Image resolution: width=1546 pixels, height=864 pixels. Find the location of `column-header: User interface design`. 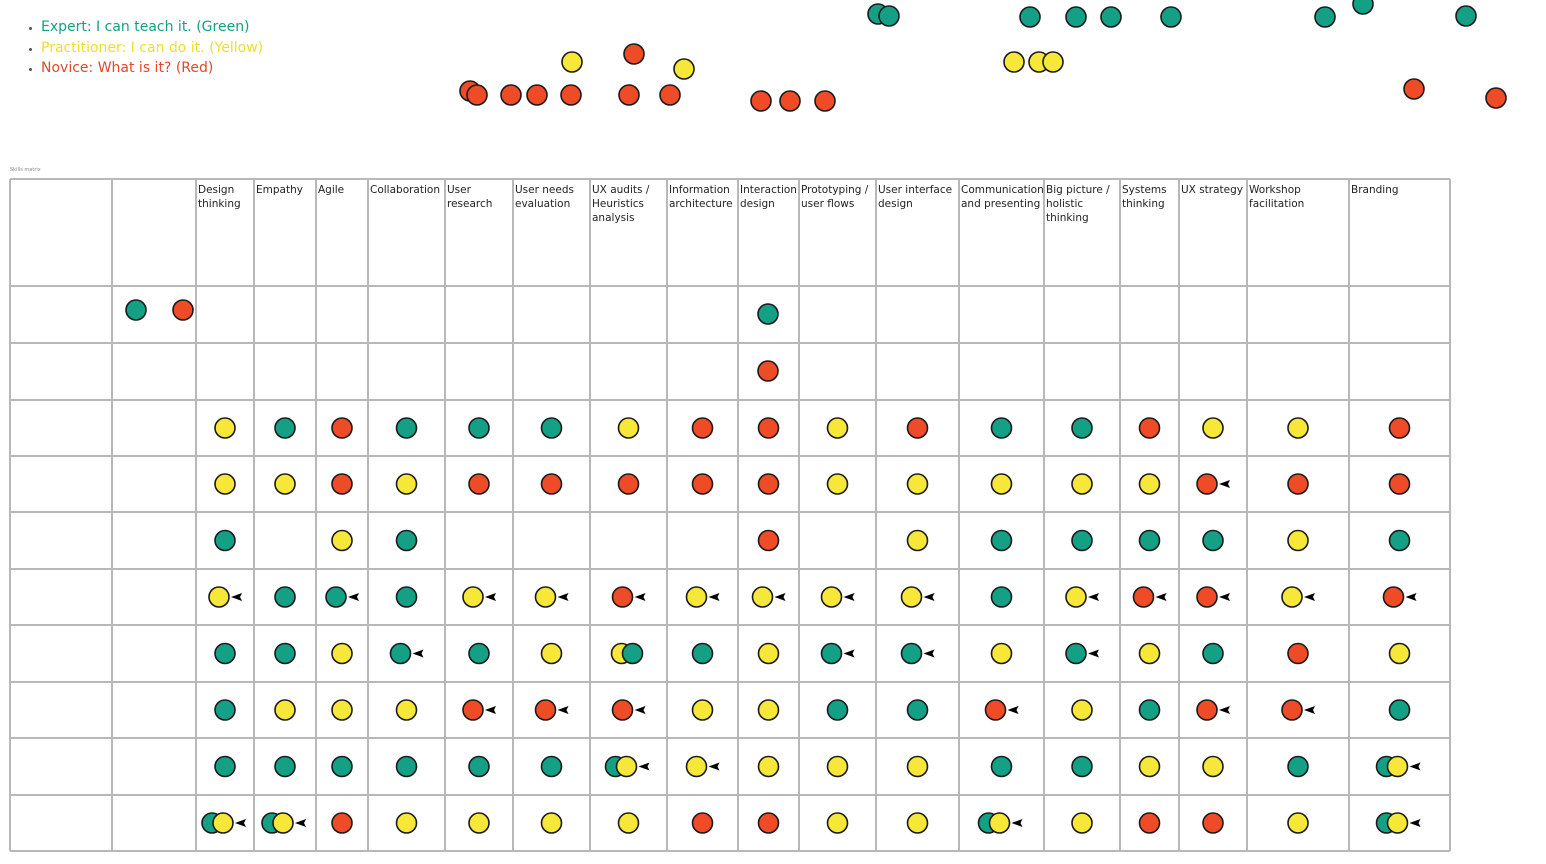

column-header: User interface design is located at coordinates (915, 197).